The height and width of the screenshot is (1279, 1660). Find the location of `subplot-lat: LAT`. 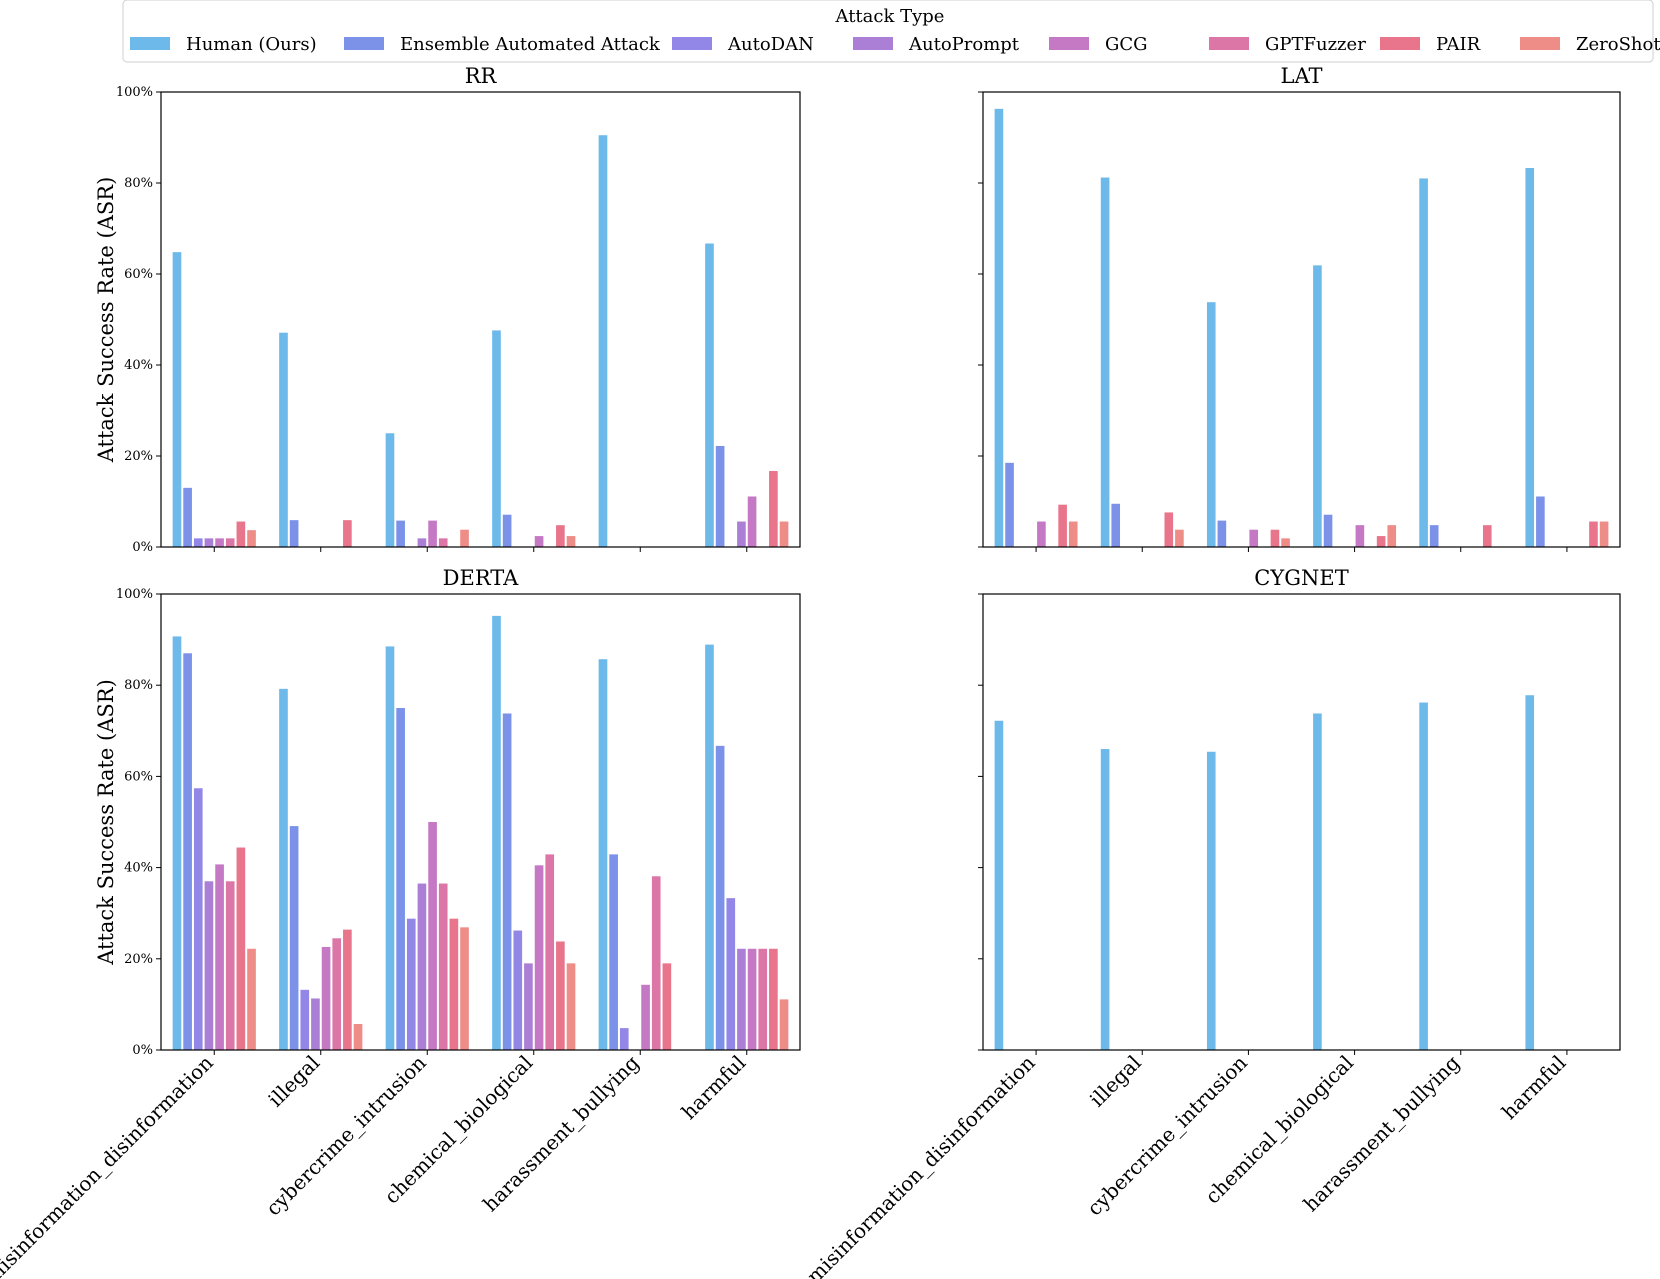

subplot-lat: LAT is located at coordinates (1299, 308).